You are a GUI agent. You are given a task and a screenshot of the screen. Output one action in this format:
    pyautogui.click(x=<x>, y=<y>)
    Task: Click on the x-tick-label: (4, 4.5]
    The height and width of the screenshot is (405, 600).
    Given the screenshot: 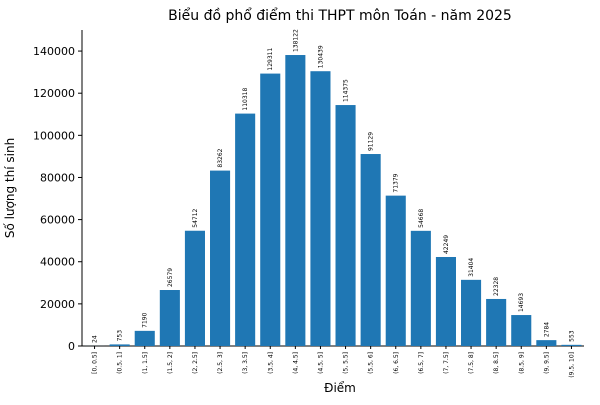 What is the action you would take?
    pyautogui.click(x=295, y=363)
    